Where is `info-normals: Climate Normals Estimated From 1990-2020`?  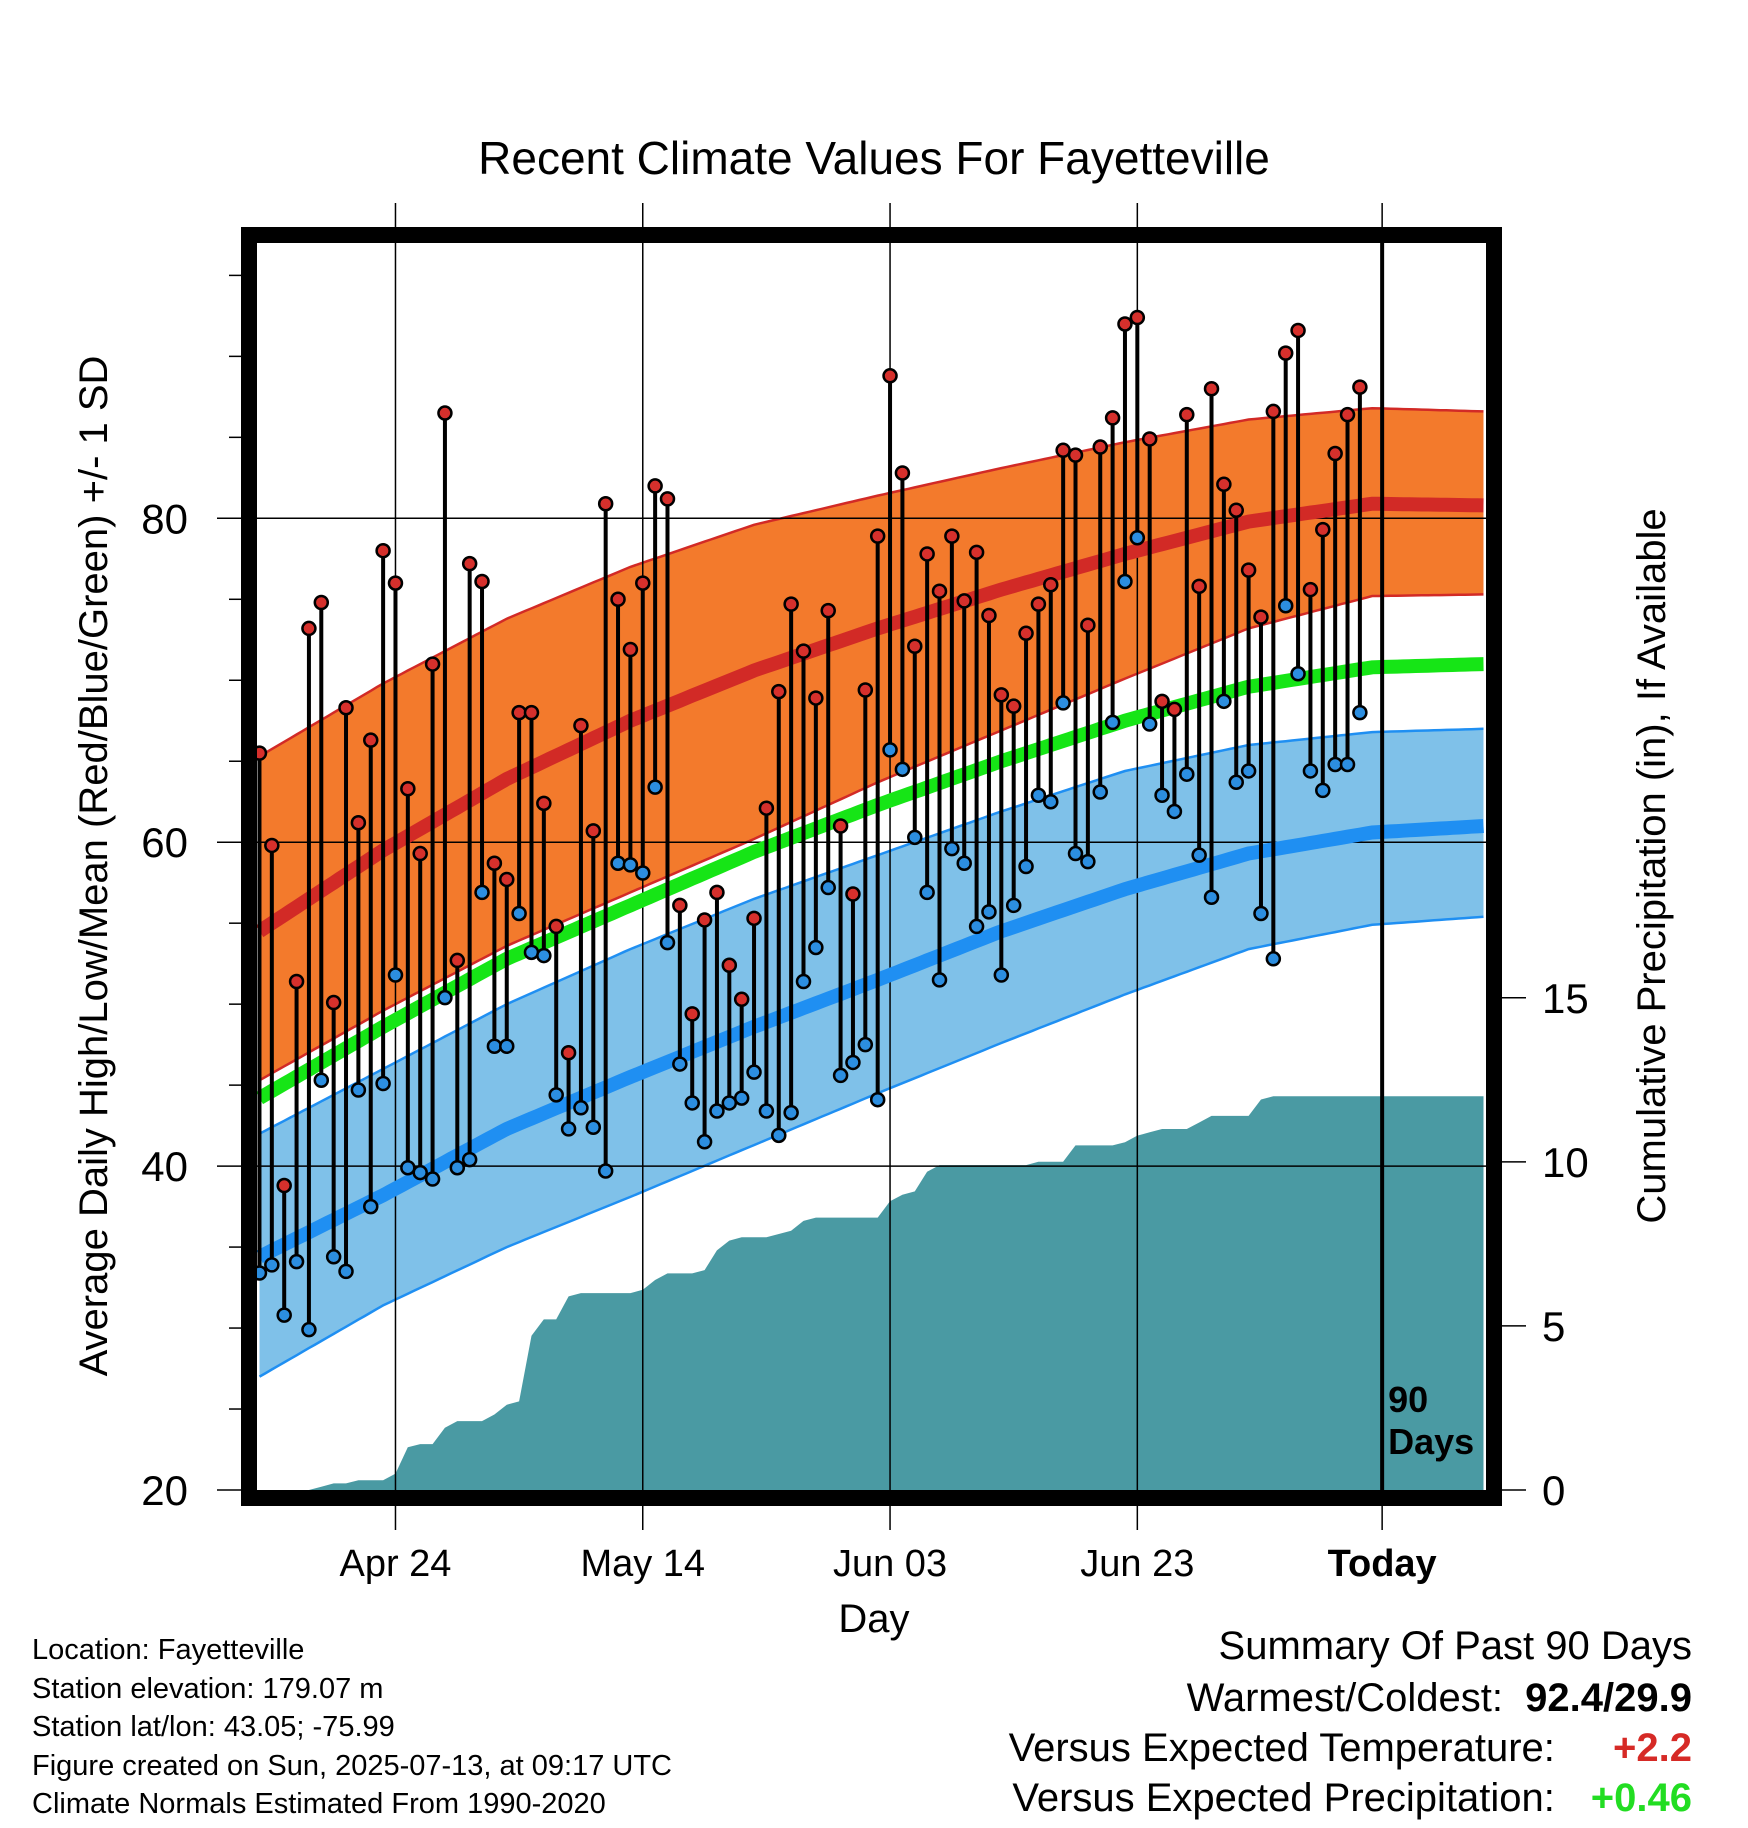
info-normals: Climate Normals Estimated From 1990-2020 is located at coordinates (319, 1804).